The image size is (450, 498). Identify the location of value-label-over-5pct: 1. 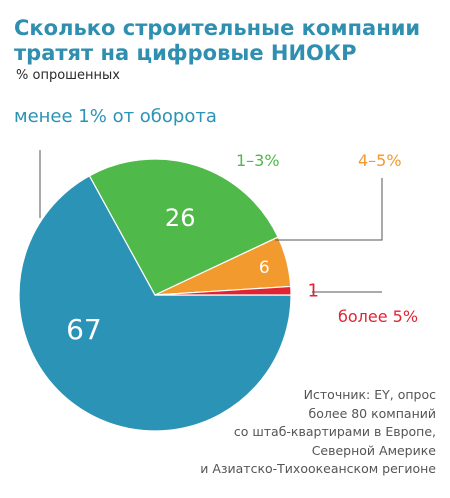
(312, 291).